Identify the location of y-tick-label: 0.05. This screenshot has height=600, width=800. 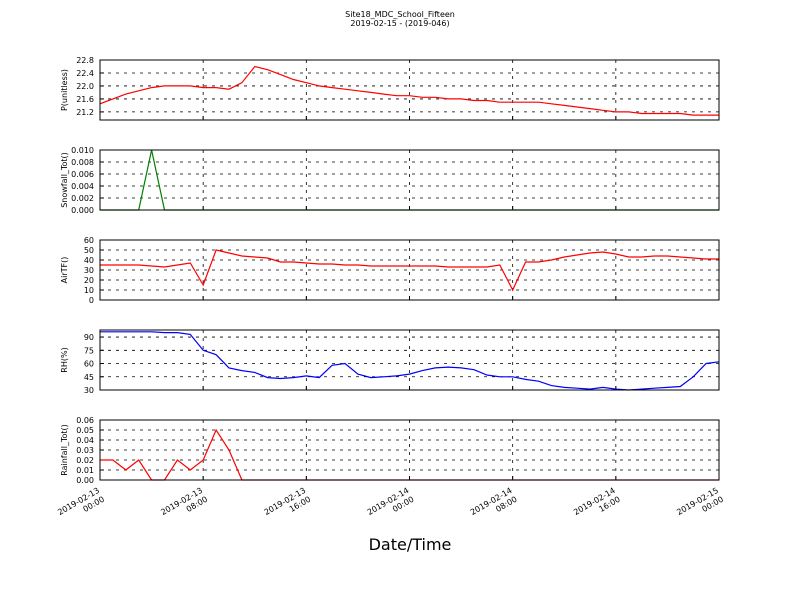
(85, 430).